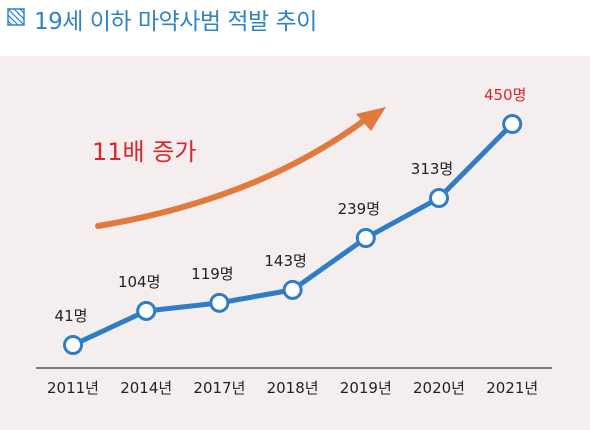 The height and width of the screenshot is (430, 590). Describe the element at coordinates (359, 209) in the screenshot. I see `data-label: 239명` at that location.